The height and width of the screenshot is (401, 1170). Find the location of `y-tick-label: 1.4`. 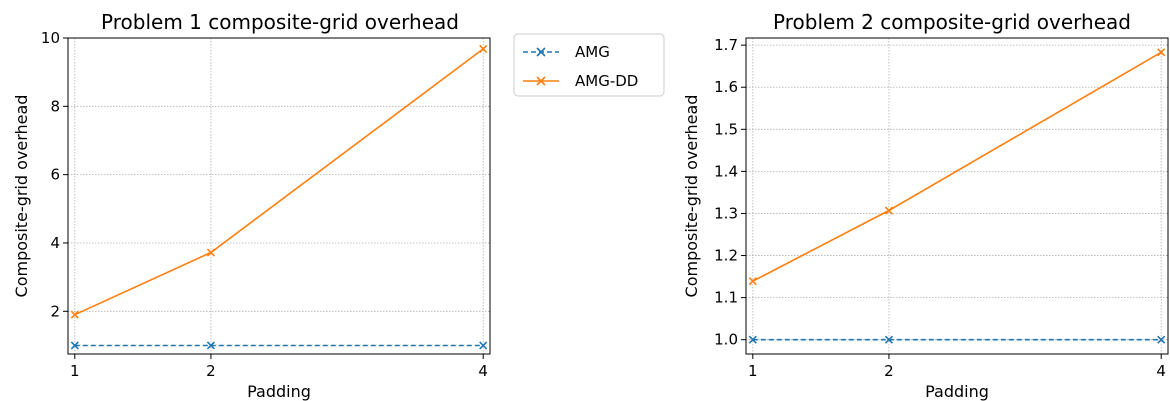

y-tick-label: 1.4 is located at coordinates (726, 171).